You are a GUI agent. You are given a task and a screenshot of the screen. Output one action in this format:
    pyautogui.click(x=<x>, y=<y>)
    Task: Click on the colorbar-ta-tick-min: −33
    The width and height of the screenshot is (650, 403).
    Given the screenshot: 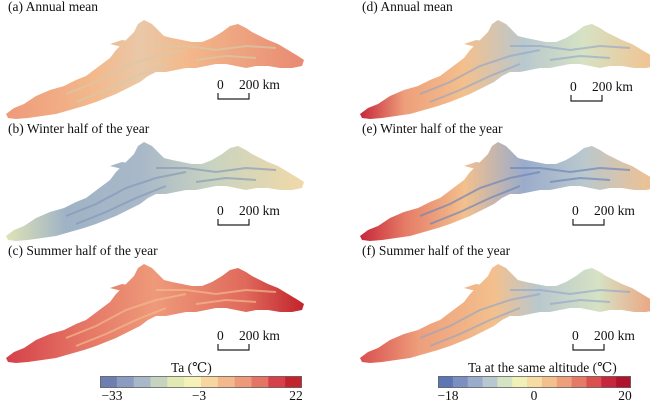 What is the action you would take?
    pyautogui.click(x=112, y=395)
    